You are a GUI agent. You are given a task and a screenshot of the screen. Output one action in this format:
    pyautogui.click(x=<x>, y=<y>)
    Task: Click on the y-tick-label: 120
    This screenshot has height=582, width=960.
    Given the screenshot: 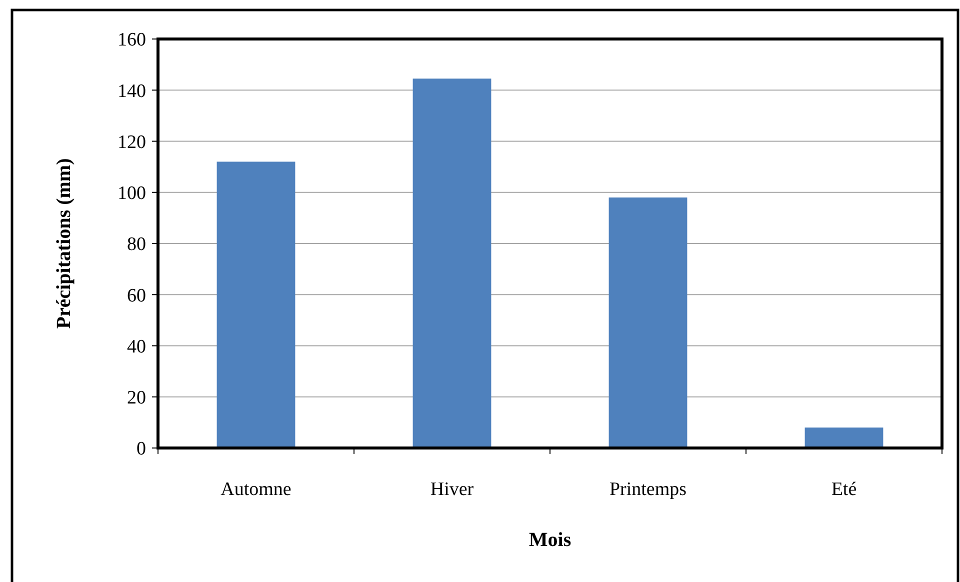 What is the action you would take?
    pyautogui.click(x=132, y=142)
    